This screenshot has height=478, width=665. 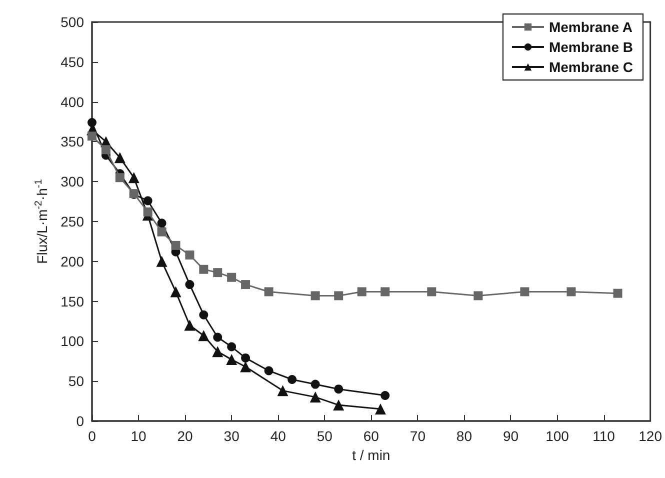 What do you see at coordinates (510, 436) in the screenshot?
I see `x-tick-label: 90` at bounding box center [510, 436].